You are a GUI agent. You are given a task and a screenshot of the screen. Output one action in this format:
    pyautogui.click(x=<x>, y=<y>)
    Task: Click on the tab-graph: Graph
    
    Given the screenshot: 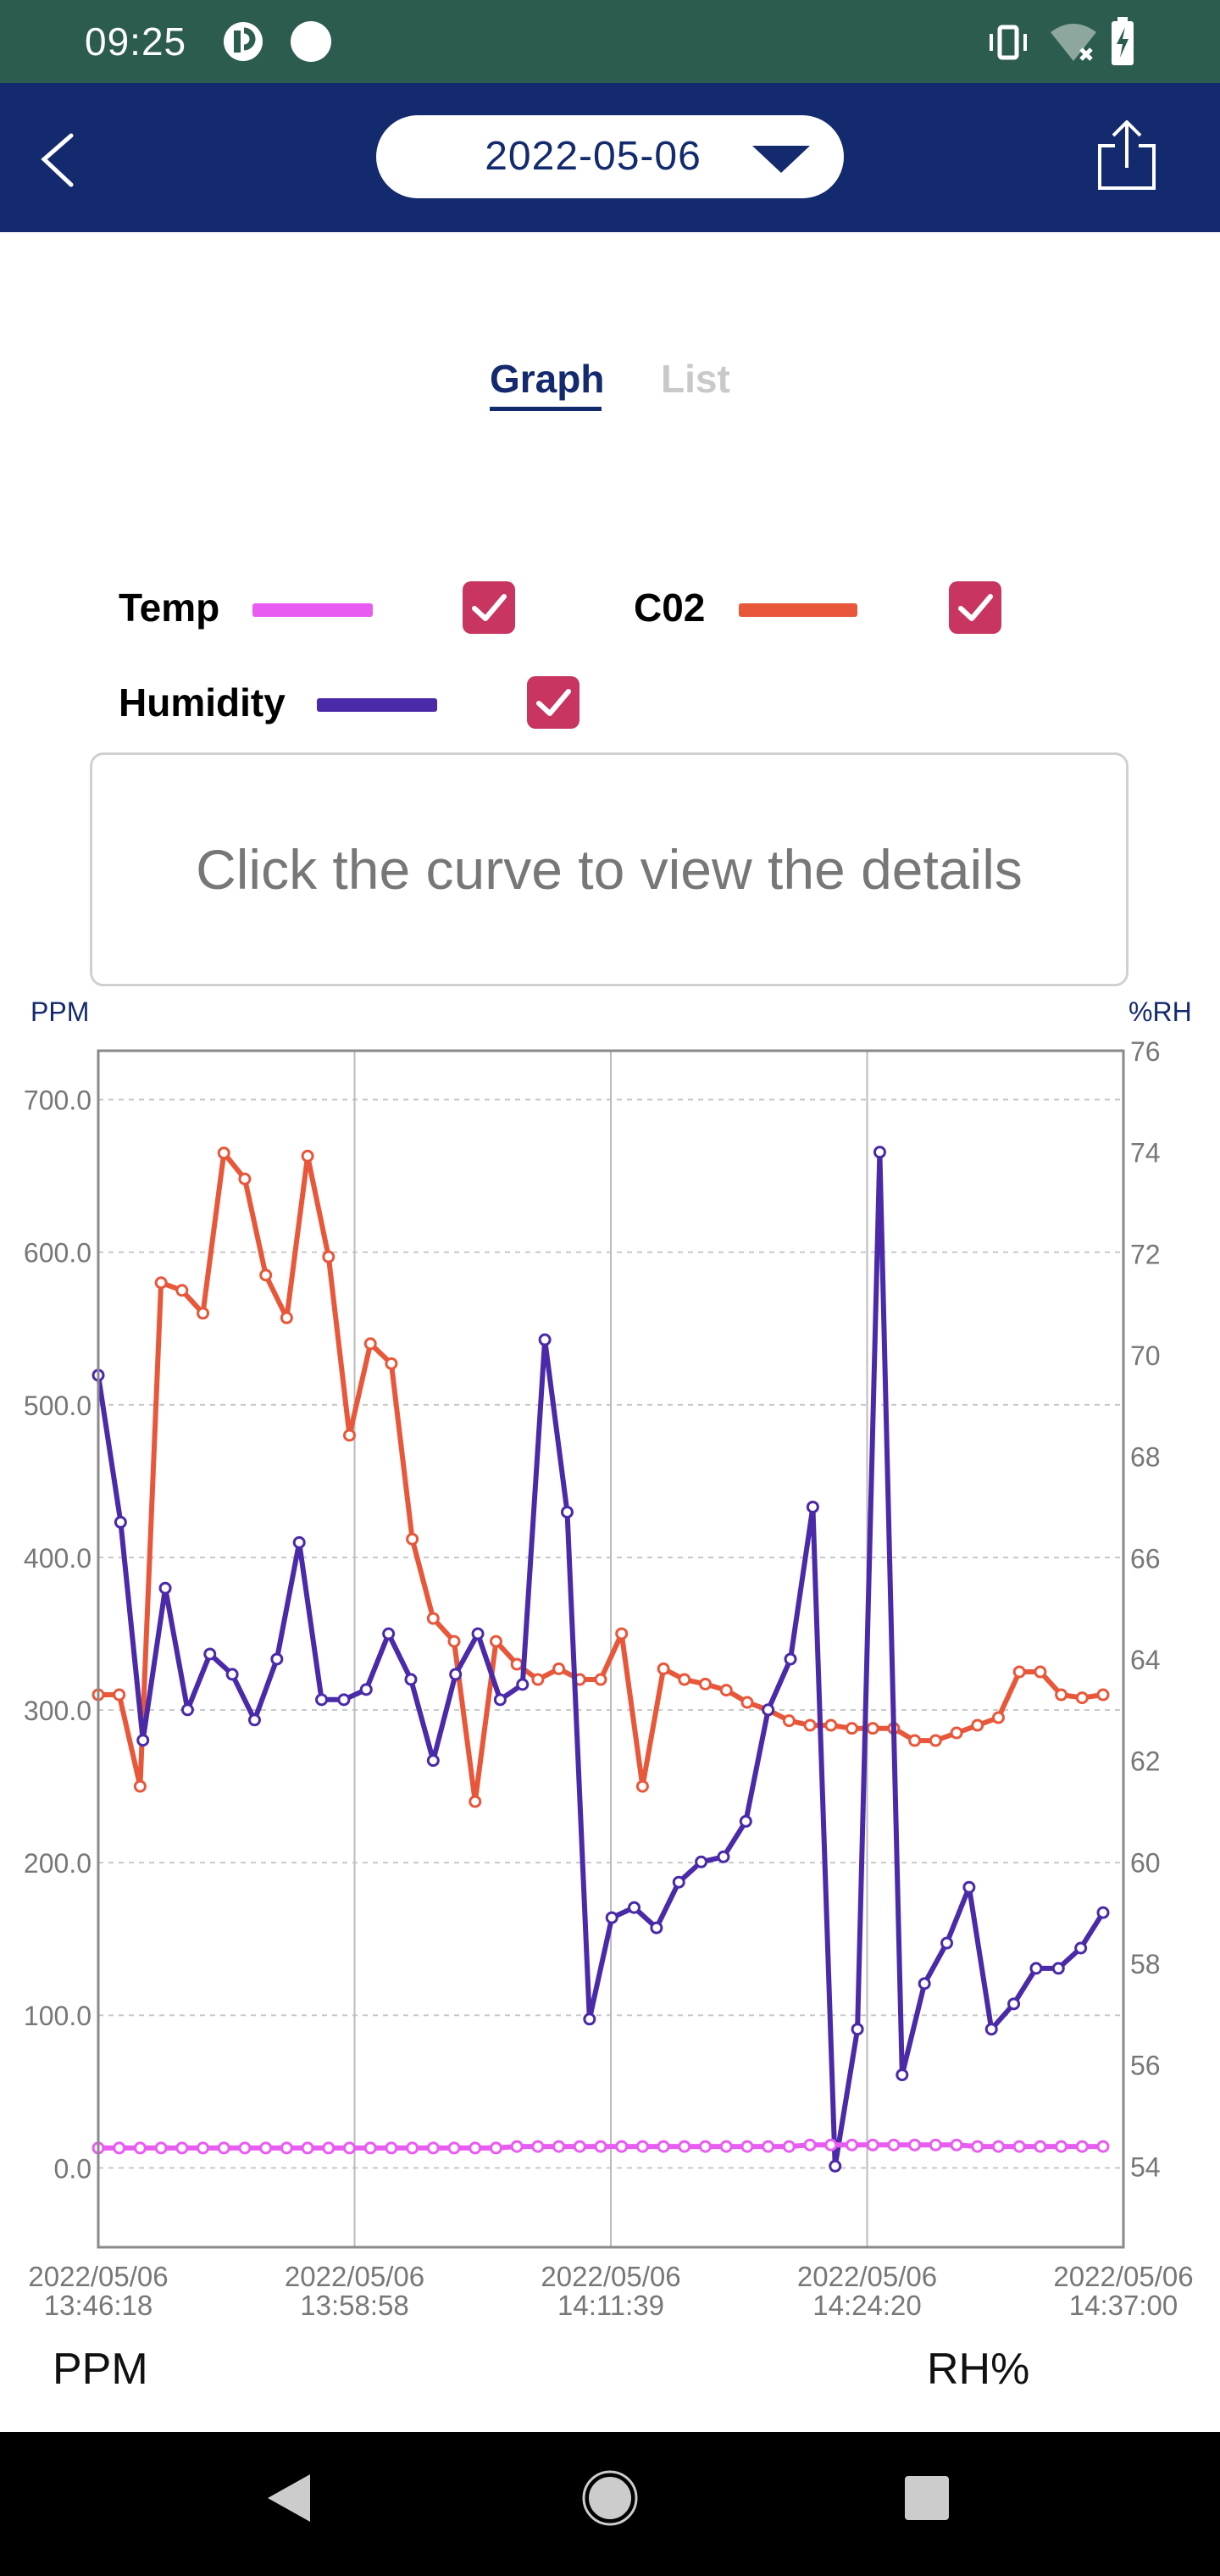 What is the action you would take?
    pyautogui.click(x=547, y=379)
    